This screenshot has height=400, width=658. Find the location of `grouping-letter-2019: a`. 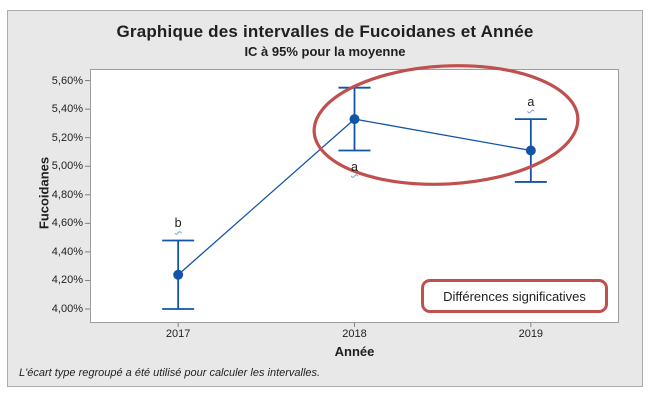

grouping-letter-2019: a is located at coordinates (531, 102).